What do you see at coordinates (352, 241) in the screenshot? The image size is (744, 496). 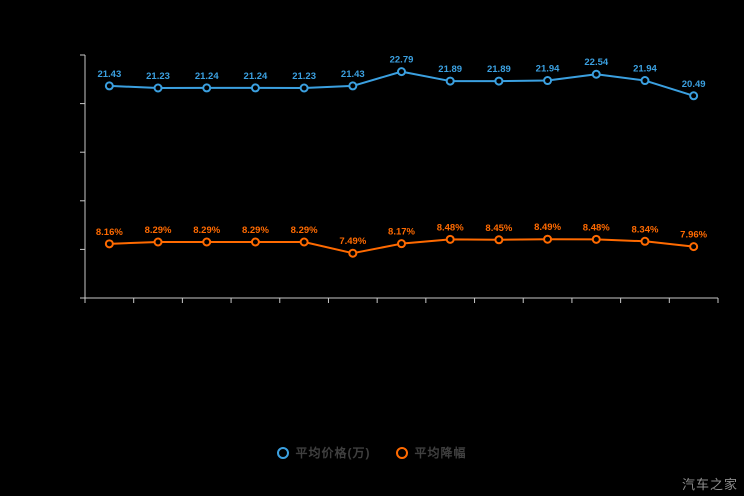 I see `data-label: 7.49%` at bounding box center [352, 241].